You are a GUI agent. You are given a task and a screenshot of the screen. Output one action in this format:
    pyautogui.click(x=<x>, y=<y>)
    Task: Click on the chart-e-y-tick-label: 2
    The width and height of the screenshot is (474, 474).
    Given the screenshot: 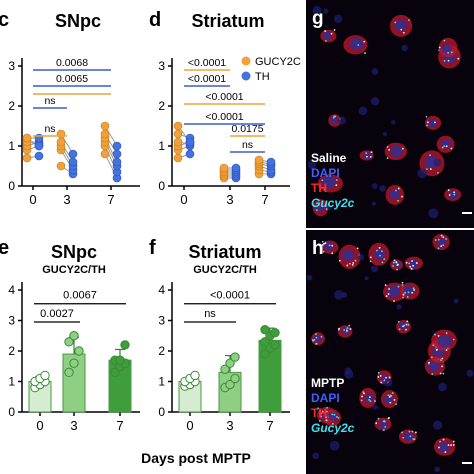 What is the action you would take?
    pyautogui.click(x=11, y=351)
    